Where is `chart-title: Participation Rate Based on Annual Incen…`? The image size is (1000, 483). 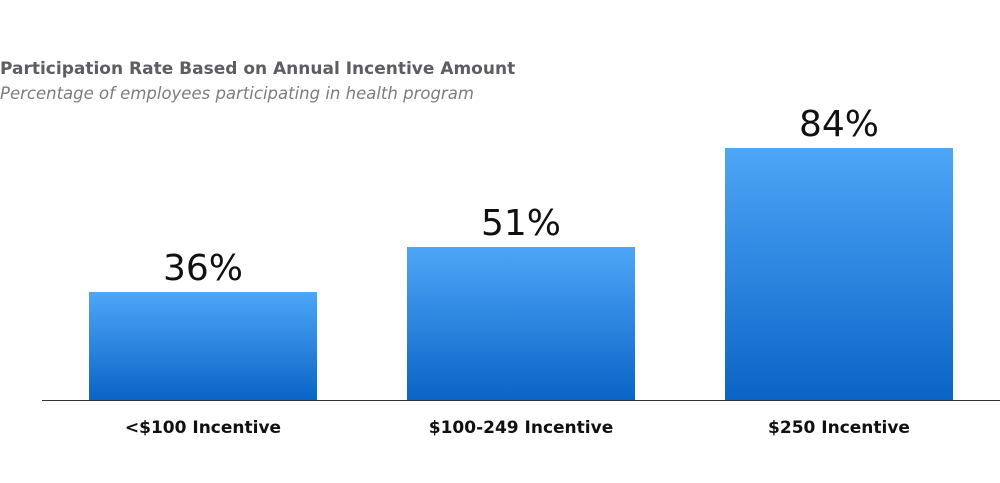 chart-title: Participation Rate Based on Annual Incen… is located at coordinates (258, 69).